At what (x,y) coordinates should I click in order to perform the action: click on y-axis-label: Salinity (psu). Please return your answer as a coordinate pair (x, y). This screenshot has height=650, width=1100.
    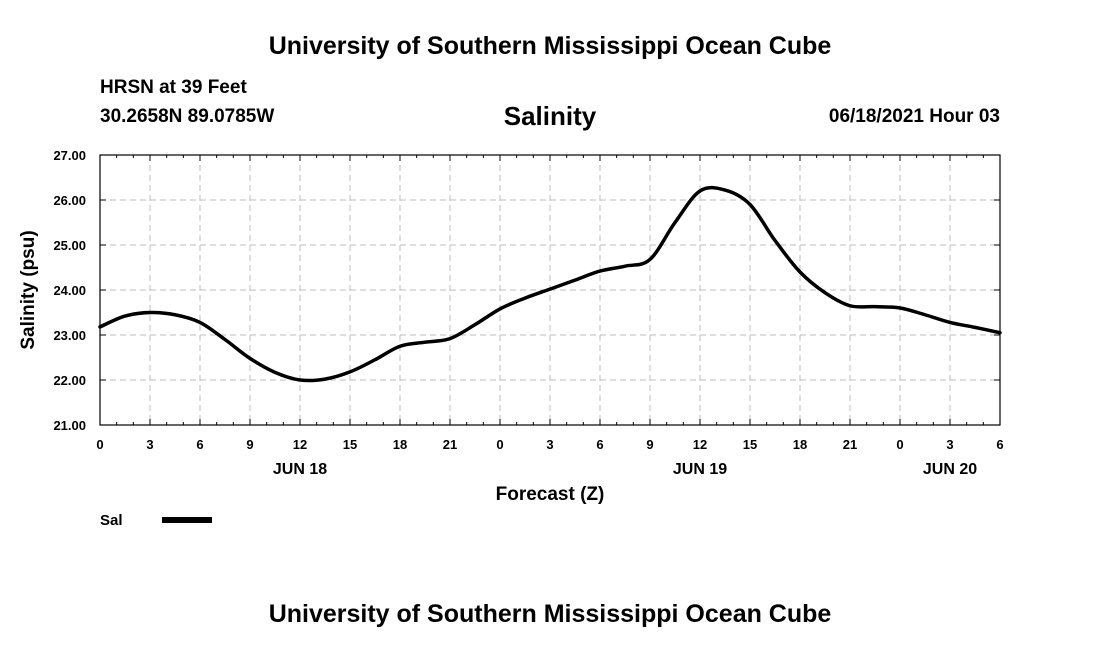
    Looking at the image, I should click on (28, 289).